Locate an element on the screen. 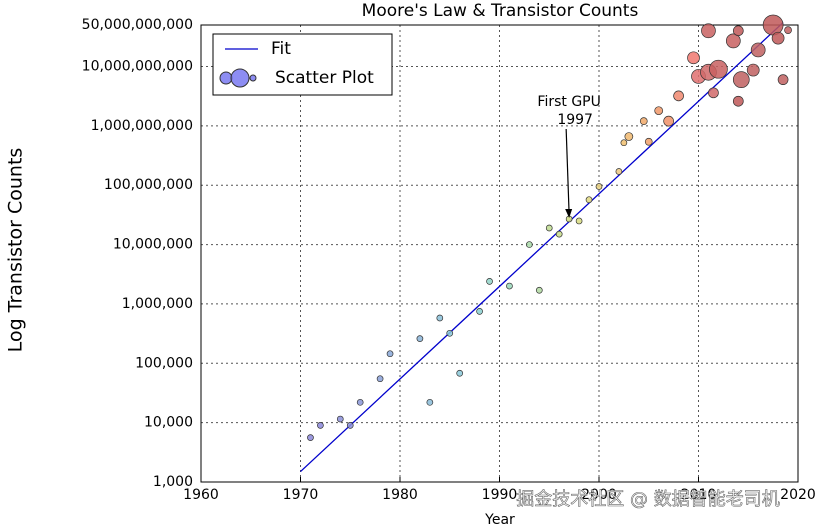 This screenshot has height=531, width=821. legend-label: Fit is located at coordinates (281, 49).